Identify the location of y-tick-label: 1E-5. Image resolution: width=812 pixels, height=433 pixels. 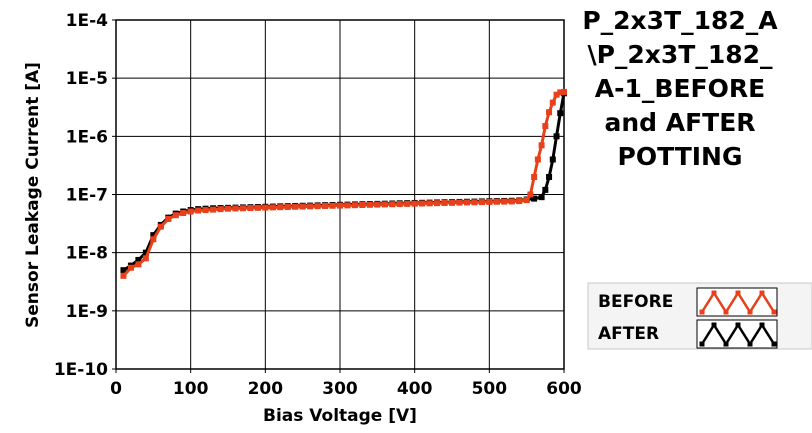
(87, 79).